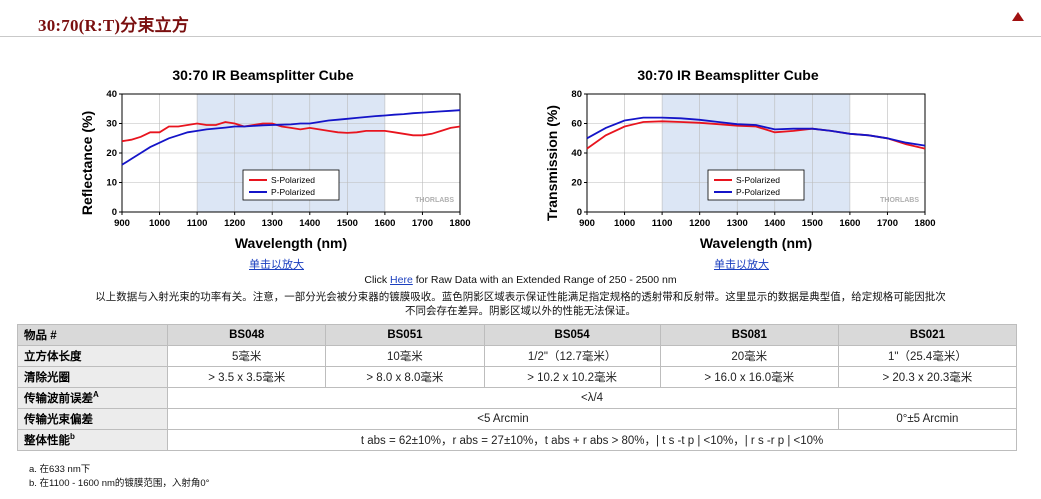 The image size is (1041, 499). What do you see at coordinates (58, 399) in the screenshot?
I see `row-label-text: 传输波前误差` at bounding box center [58, 399].